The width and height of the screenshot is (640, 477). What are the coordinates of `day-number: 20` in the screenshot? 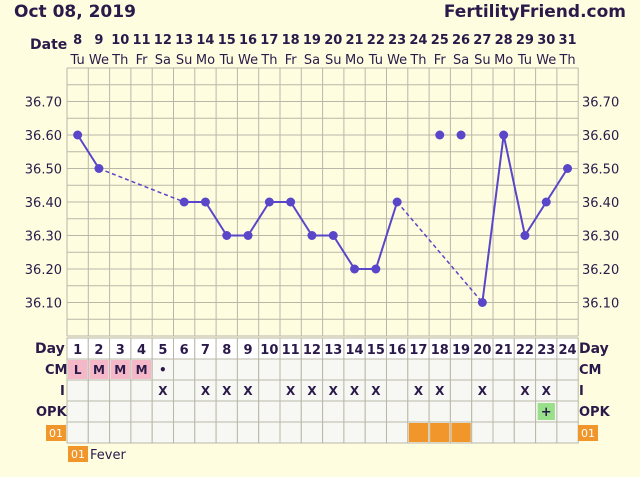 It's located at (482, 350).